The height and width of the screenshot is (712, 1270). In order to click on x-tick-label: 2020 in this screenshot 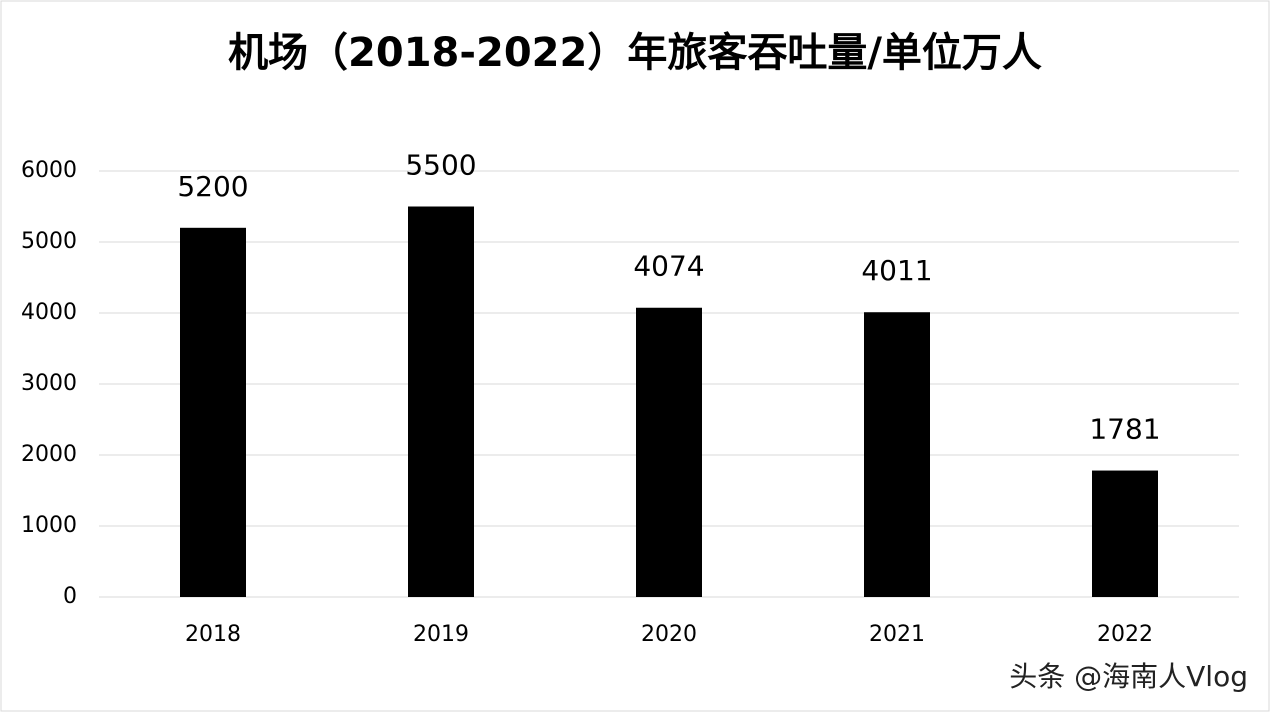, I will do `click(669, 634)`.